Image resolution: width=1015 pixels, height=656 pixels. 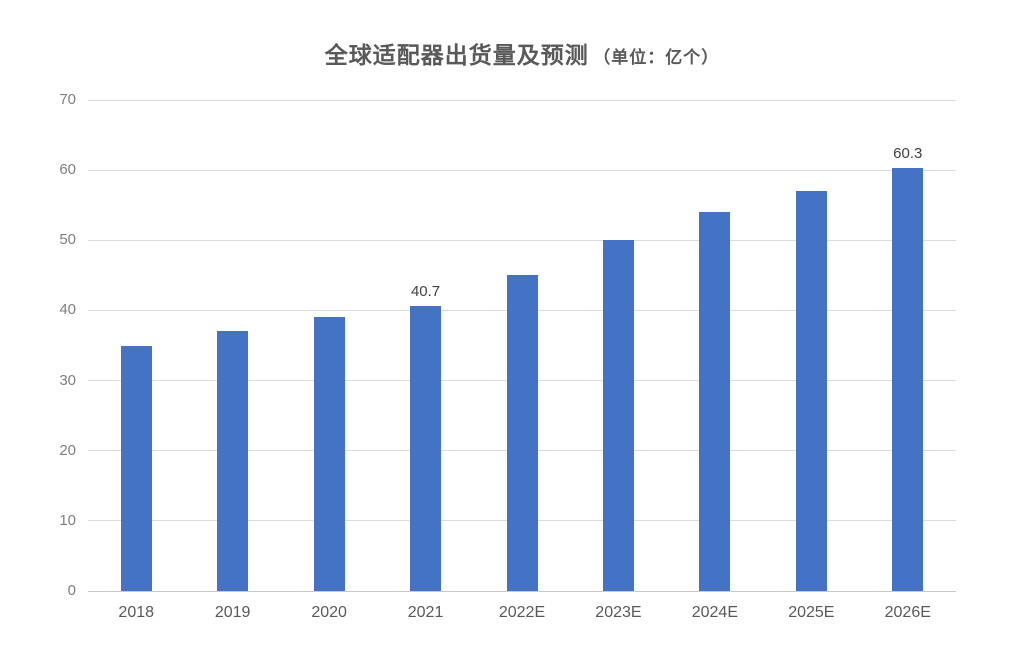 What do you see at coordinates (67, 240) in the screenshot?
I see `y-axis-tick-label: 50` at bounding box center [67, 240].